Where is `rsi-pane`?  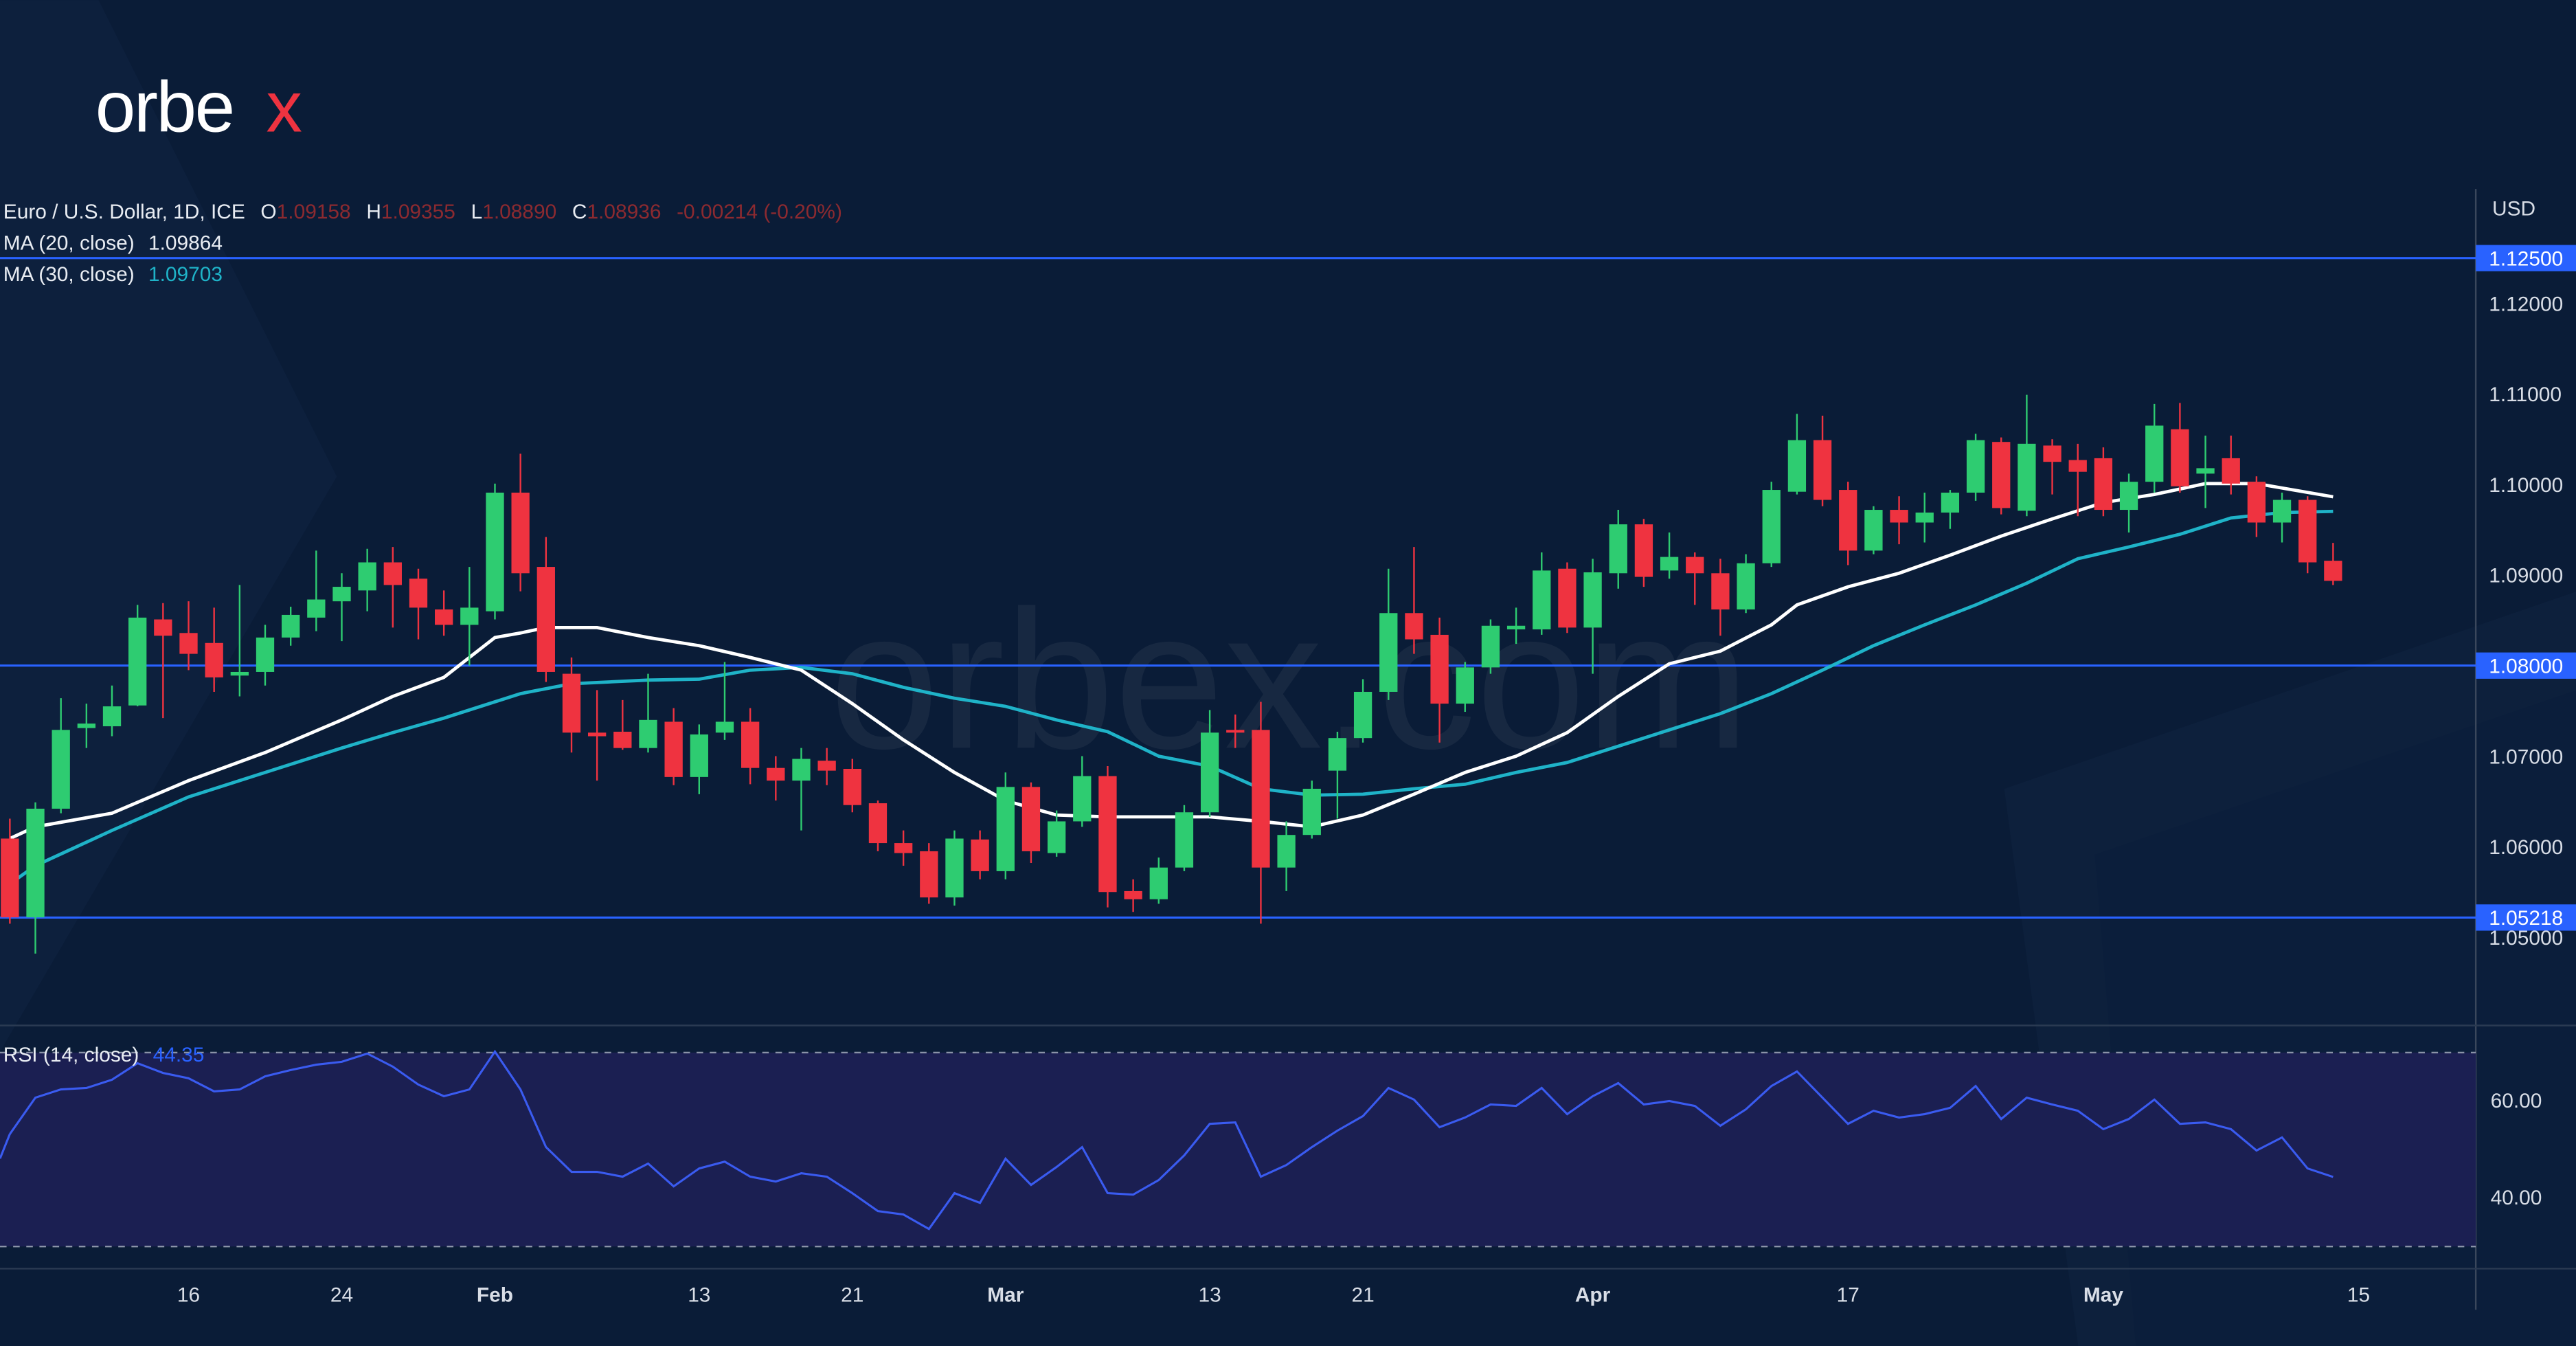
rsi-pane is located at coordinates (1238, 1148).